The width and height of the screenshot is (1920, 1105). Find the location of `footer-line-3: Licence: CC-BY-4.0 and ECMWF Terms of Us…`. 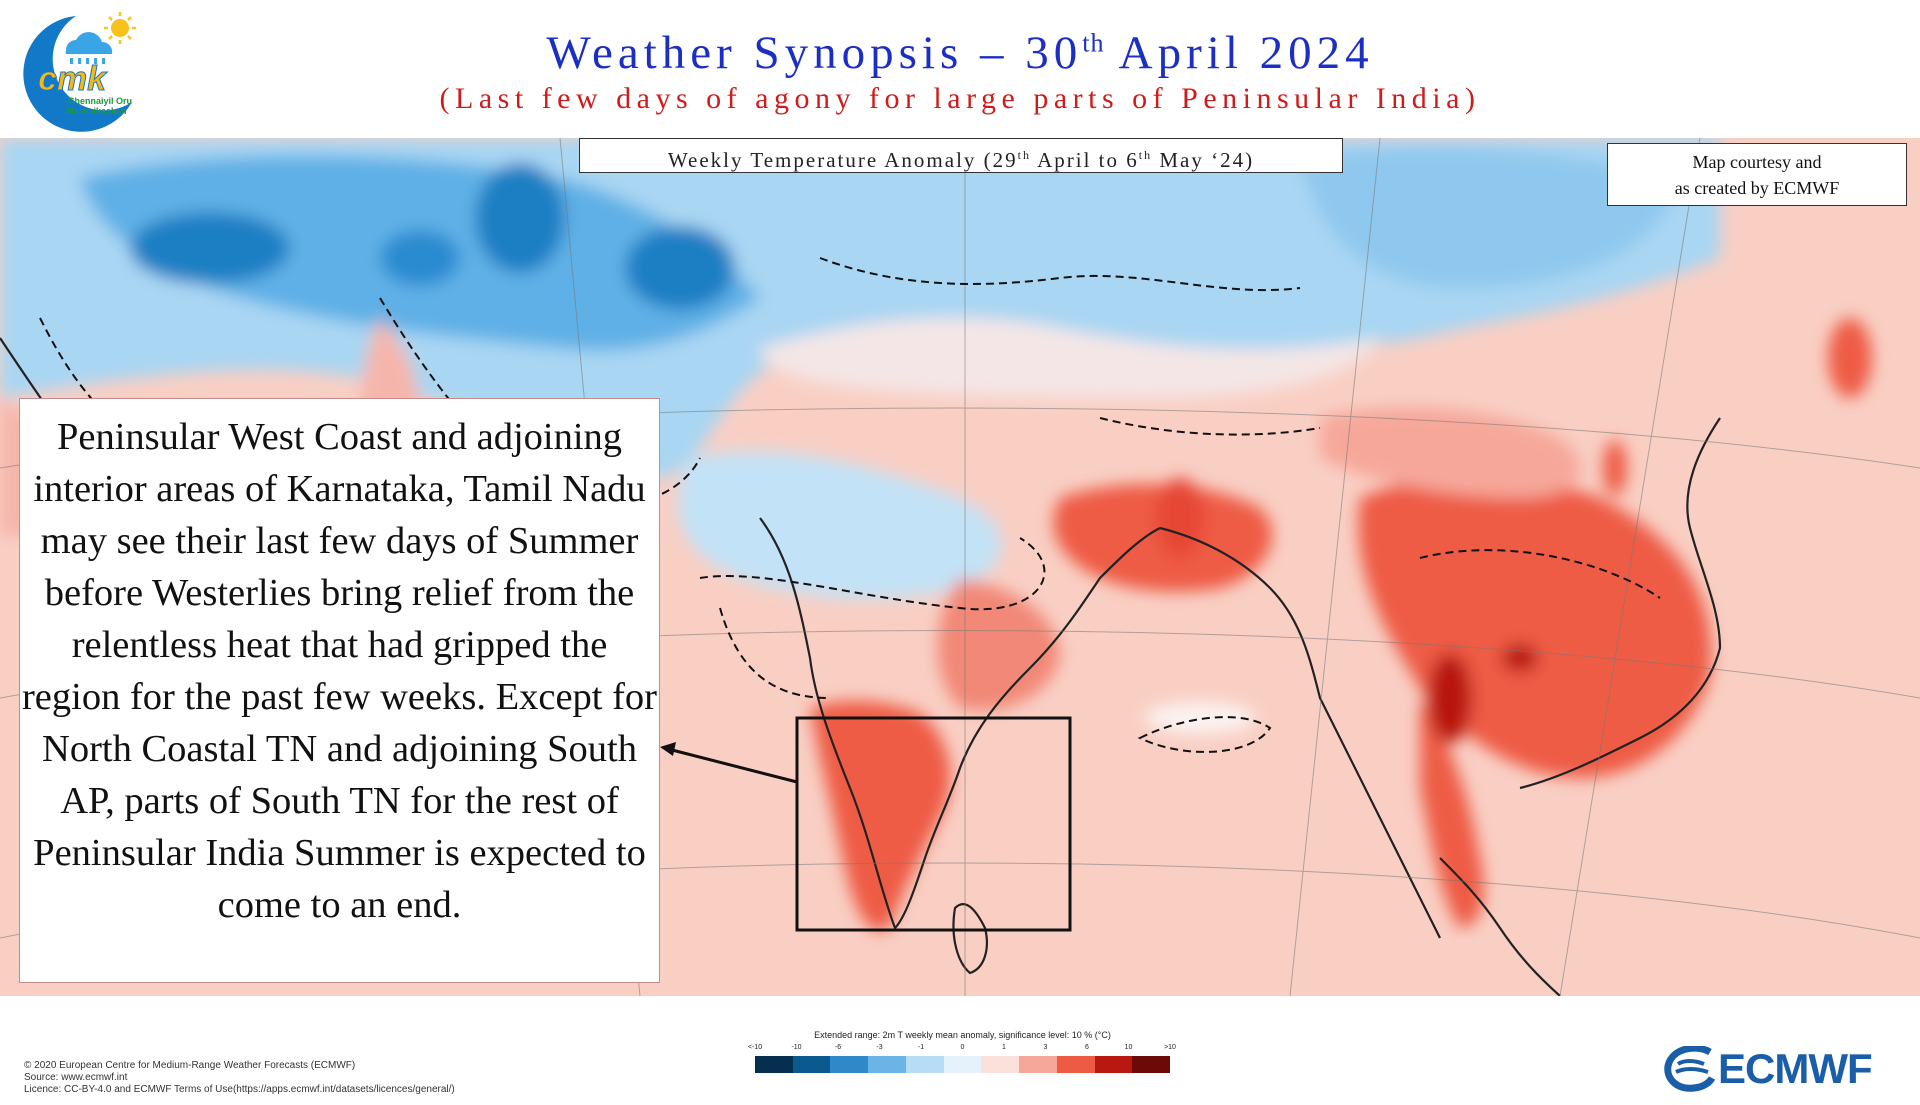

footer-line-3: Licence: CC-BY-4.0 and ECMWF Terms of Us… is located at coordinates (239, 1089).